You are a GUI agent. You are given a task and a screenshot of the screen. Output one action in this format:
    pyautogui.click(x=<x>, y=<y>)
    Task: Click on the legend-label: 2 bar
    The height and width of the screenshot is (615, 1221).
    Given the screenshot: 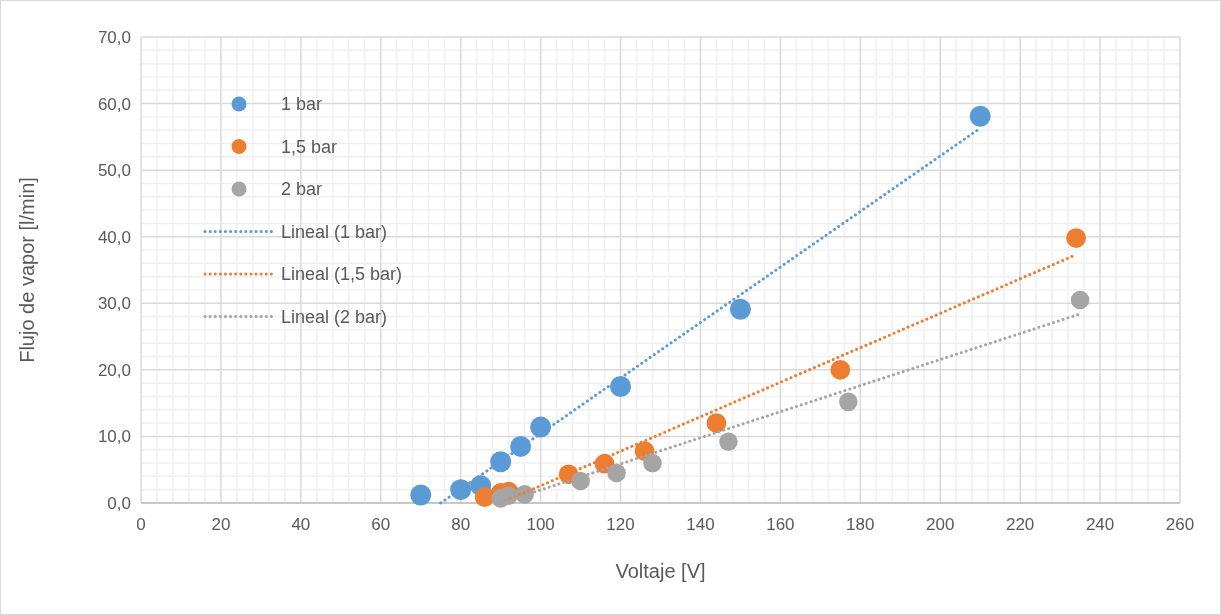 What is the action you would take?
    pyautogui.click(x=302, y=189)
    